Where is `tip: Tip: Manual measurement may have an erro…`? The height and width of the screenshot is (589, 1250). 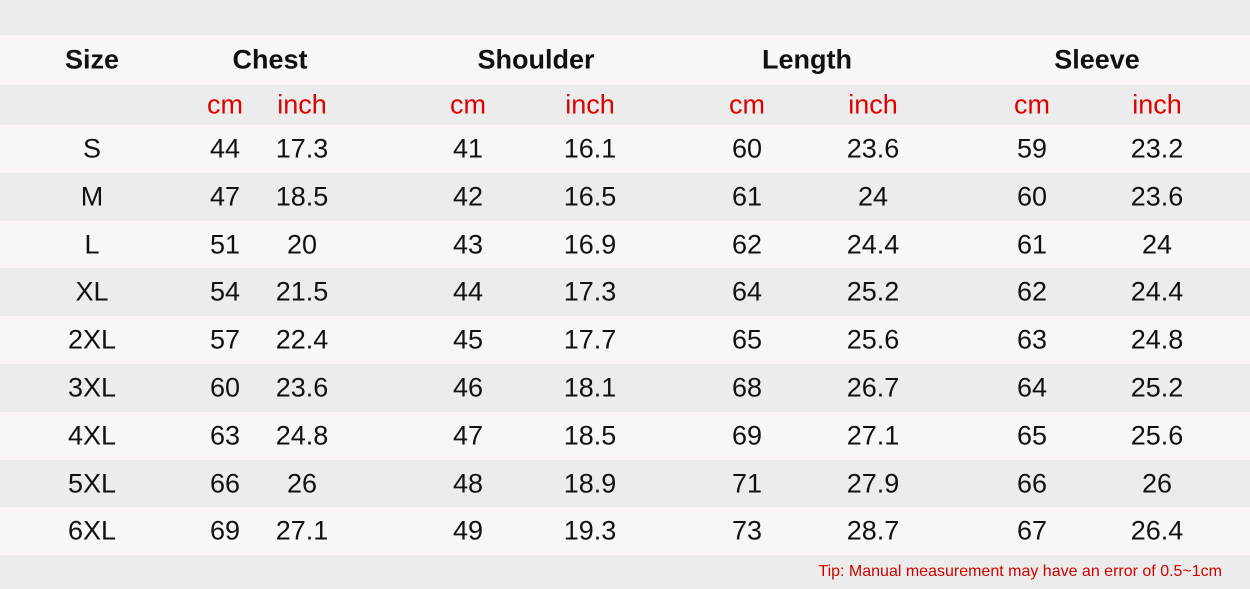 tip: Tip: Manual measurement may have an erro… is located at coordinates (1020, 571).